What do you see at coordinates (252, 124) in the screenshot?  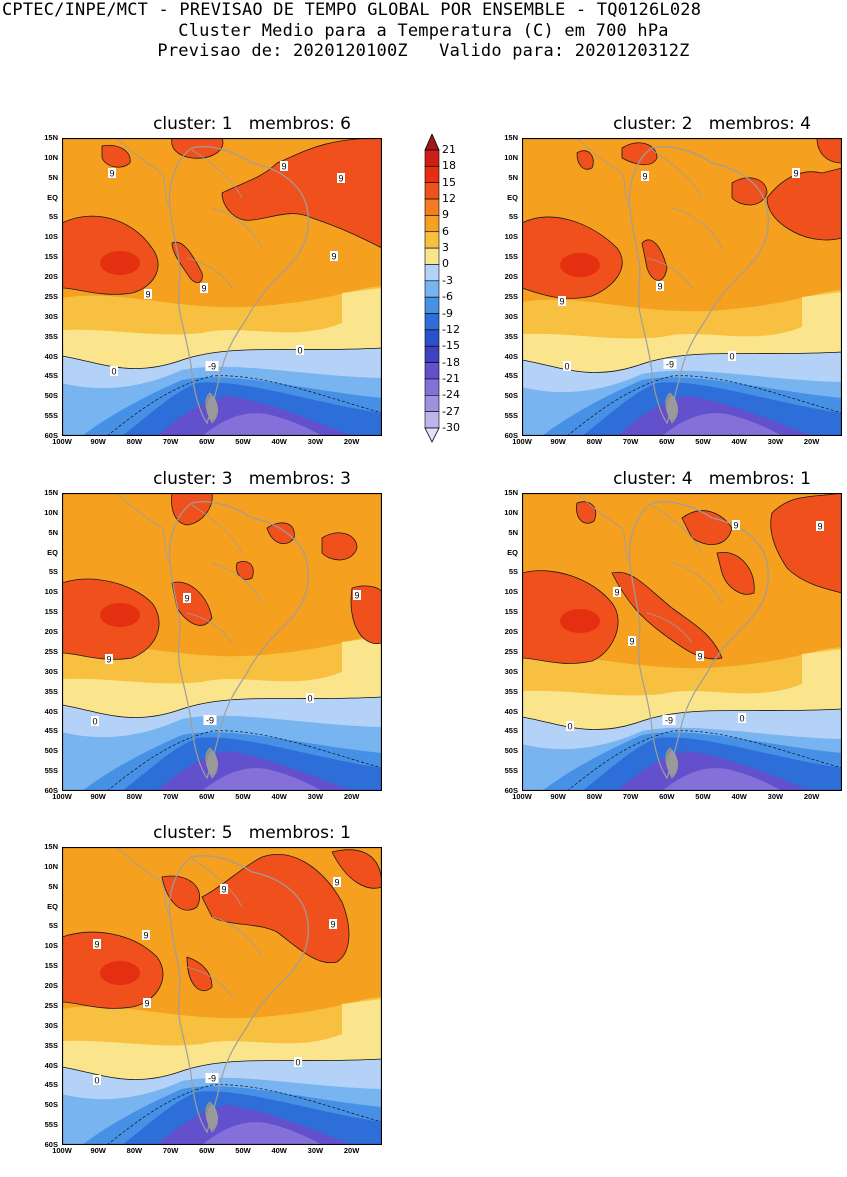 I see `panel-title: cluster: 1 membros: 6` at bounding box center [252, 124].